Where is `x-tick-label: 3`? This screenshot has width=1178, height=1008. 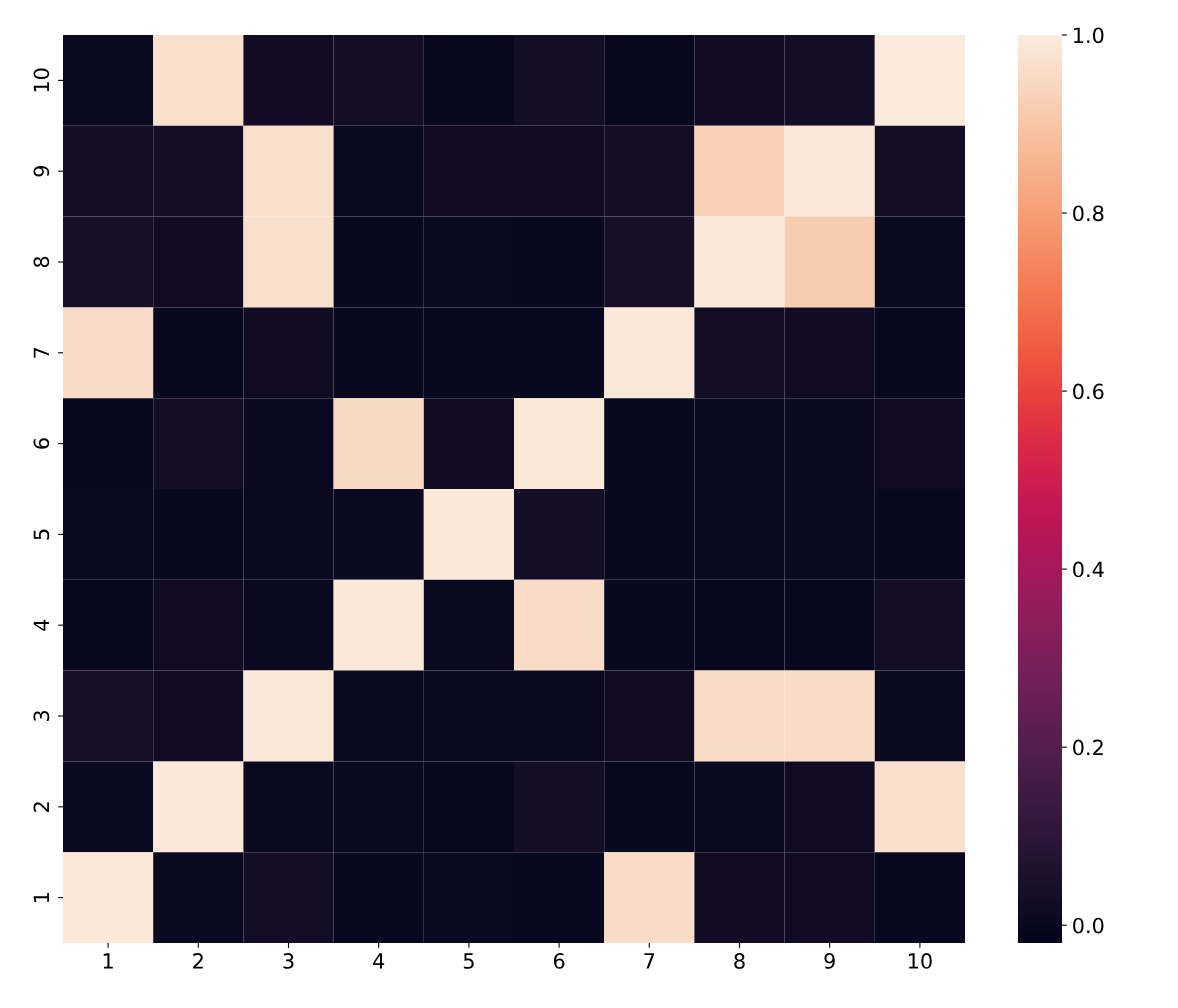
x-tick-label: 3 is located at coordinates (288, 961).